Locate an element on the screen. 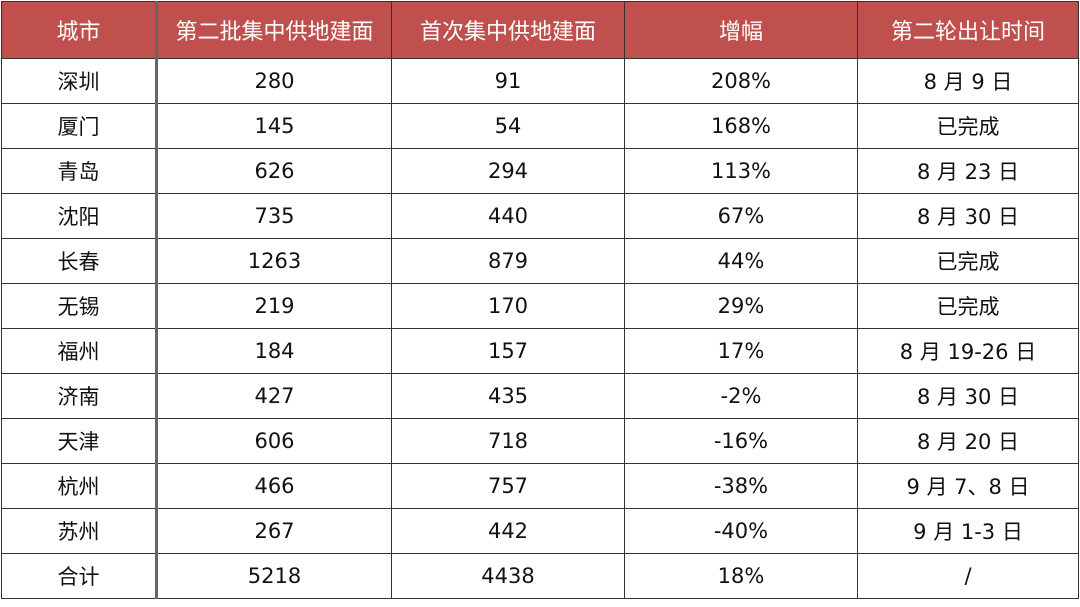 The width and height of the screenshot is (1080, 607). cell-first-batch-area: 4438 is located at coordinates (508, 576).